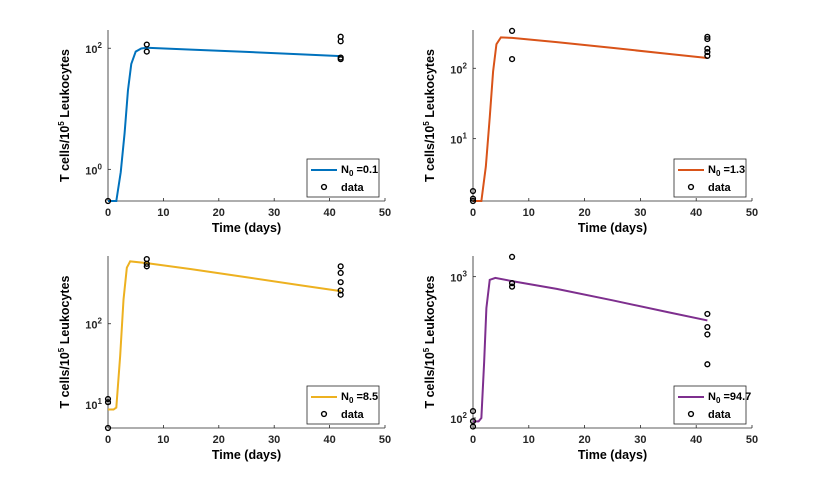  I want to click on legend-line-label: N0 =8.5, so click(359, 398).